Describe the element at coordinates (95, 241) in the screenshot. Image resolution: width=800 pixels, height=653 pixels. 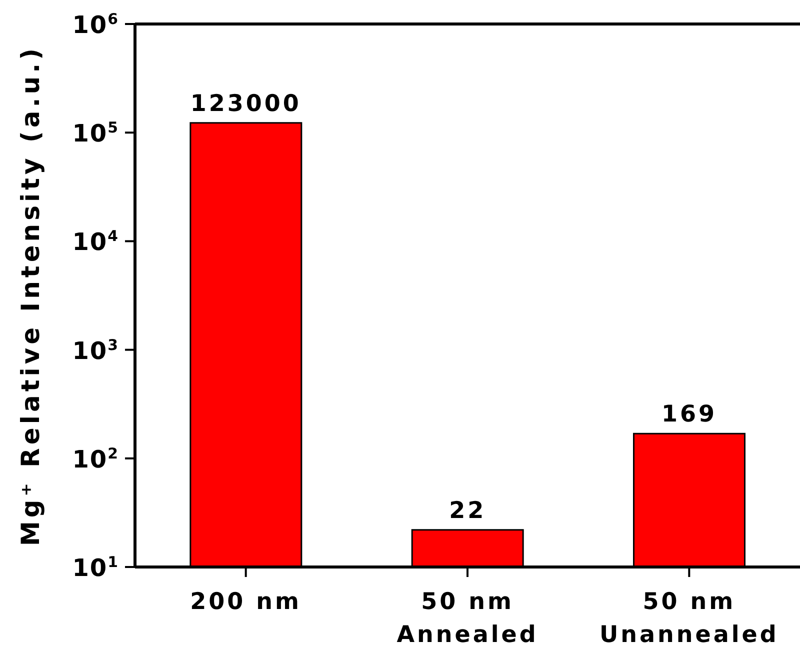
I see `y-tick-label: 10$^{4}$` at that location.